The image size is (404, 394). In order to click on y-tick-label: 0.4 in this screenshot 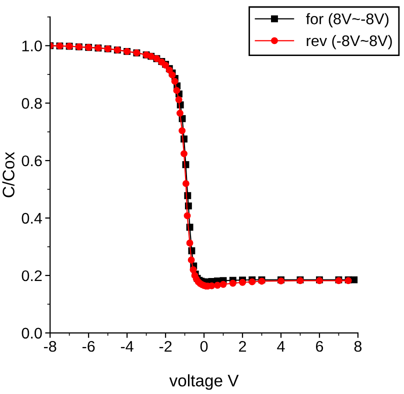, I will do `click(32, 218)`.